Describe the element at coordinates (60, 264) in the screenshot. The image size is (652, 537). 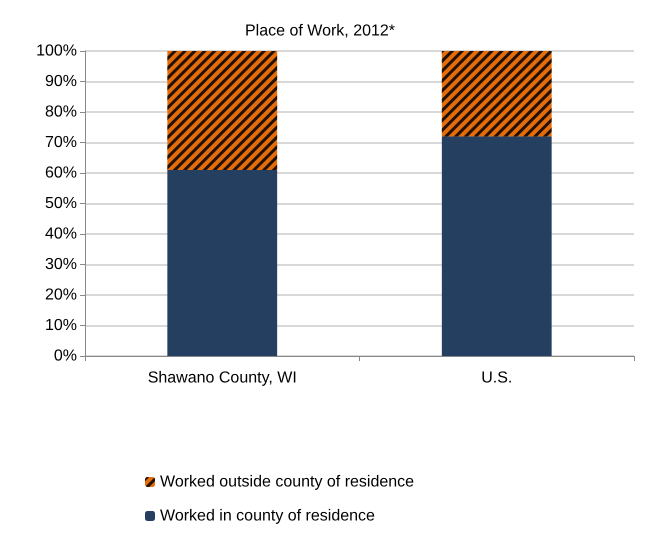
I see `y-tick-label: 30%` at that location.